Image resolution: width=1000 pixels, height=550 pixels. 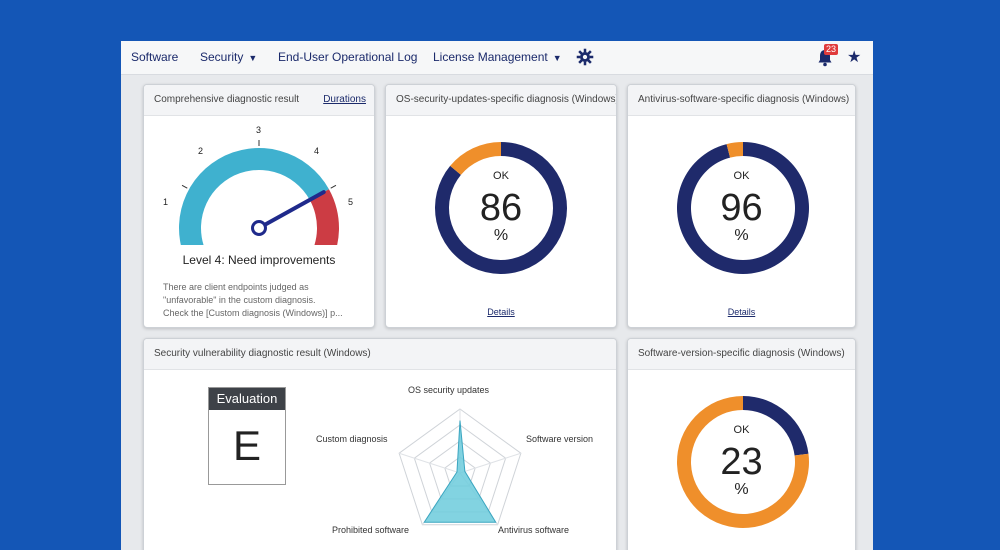 I want to click on nav-item-license-management-label: License Management, so click(x=490, y=57).